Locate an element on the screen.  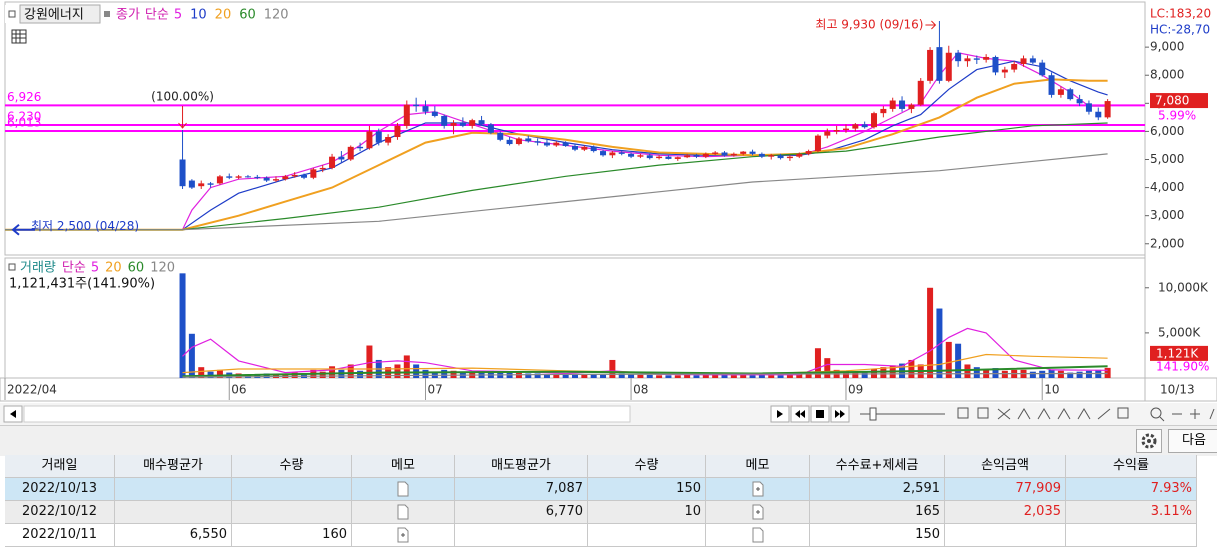
legend-ma-type: 단순 is located at coordinates (74, 268).